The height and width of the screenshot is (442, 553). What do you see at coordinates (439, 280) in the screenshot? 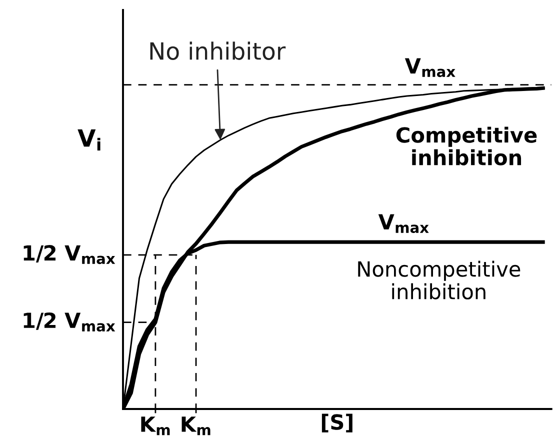
I see `series-label: Noncompetitive inhibition` at bounding box center [439, 280].